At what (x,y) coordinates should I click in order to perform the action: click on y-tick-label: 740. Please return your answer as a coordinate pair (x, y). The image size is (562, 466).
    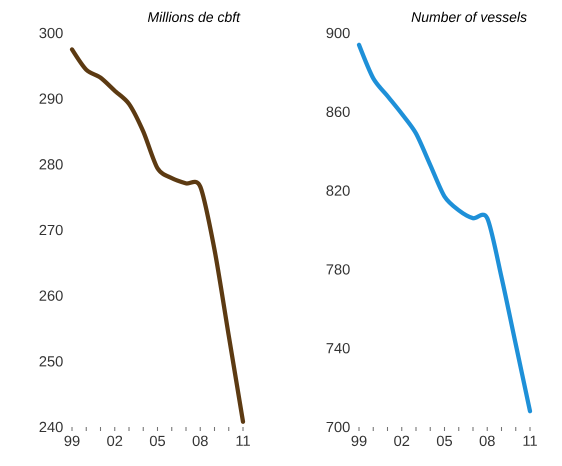
    Looking at the image, I should click on (338, 348).